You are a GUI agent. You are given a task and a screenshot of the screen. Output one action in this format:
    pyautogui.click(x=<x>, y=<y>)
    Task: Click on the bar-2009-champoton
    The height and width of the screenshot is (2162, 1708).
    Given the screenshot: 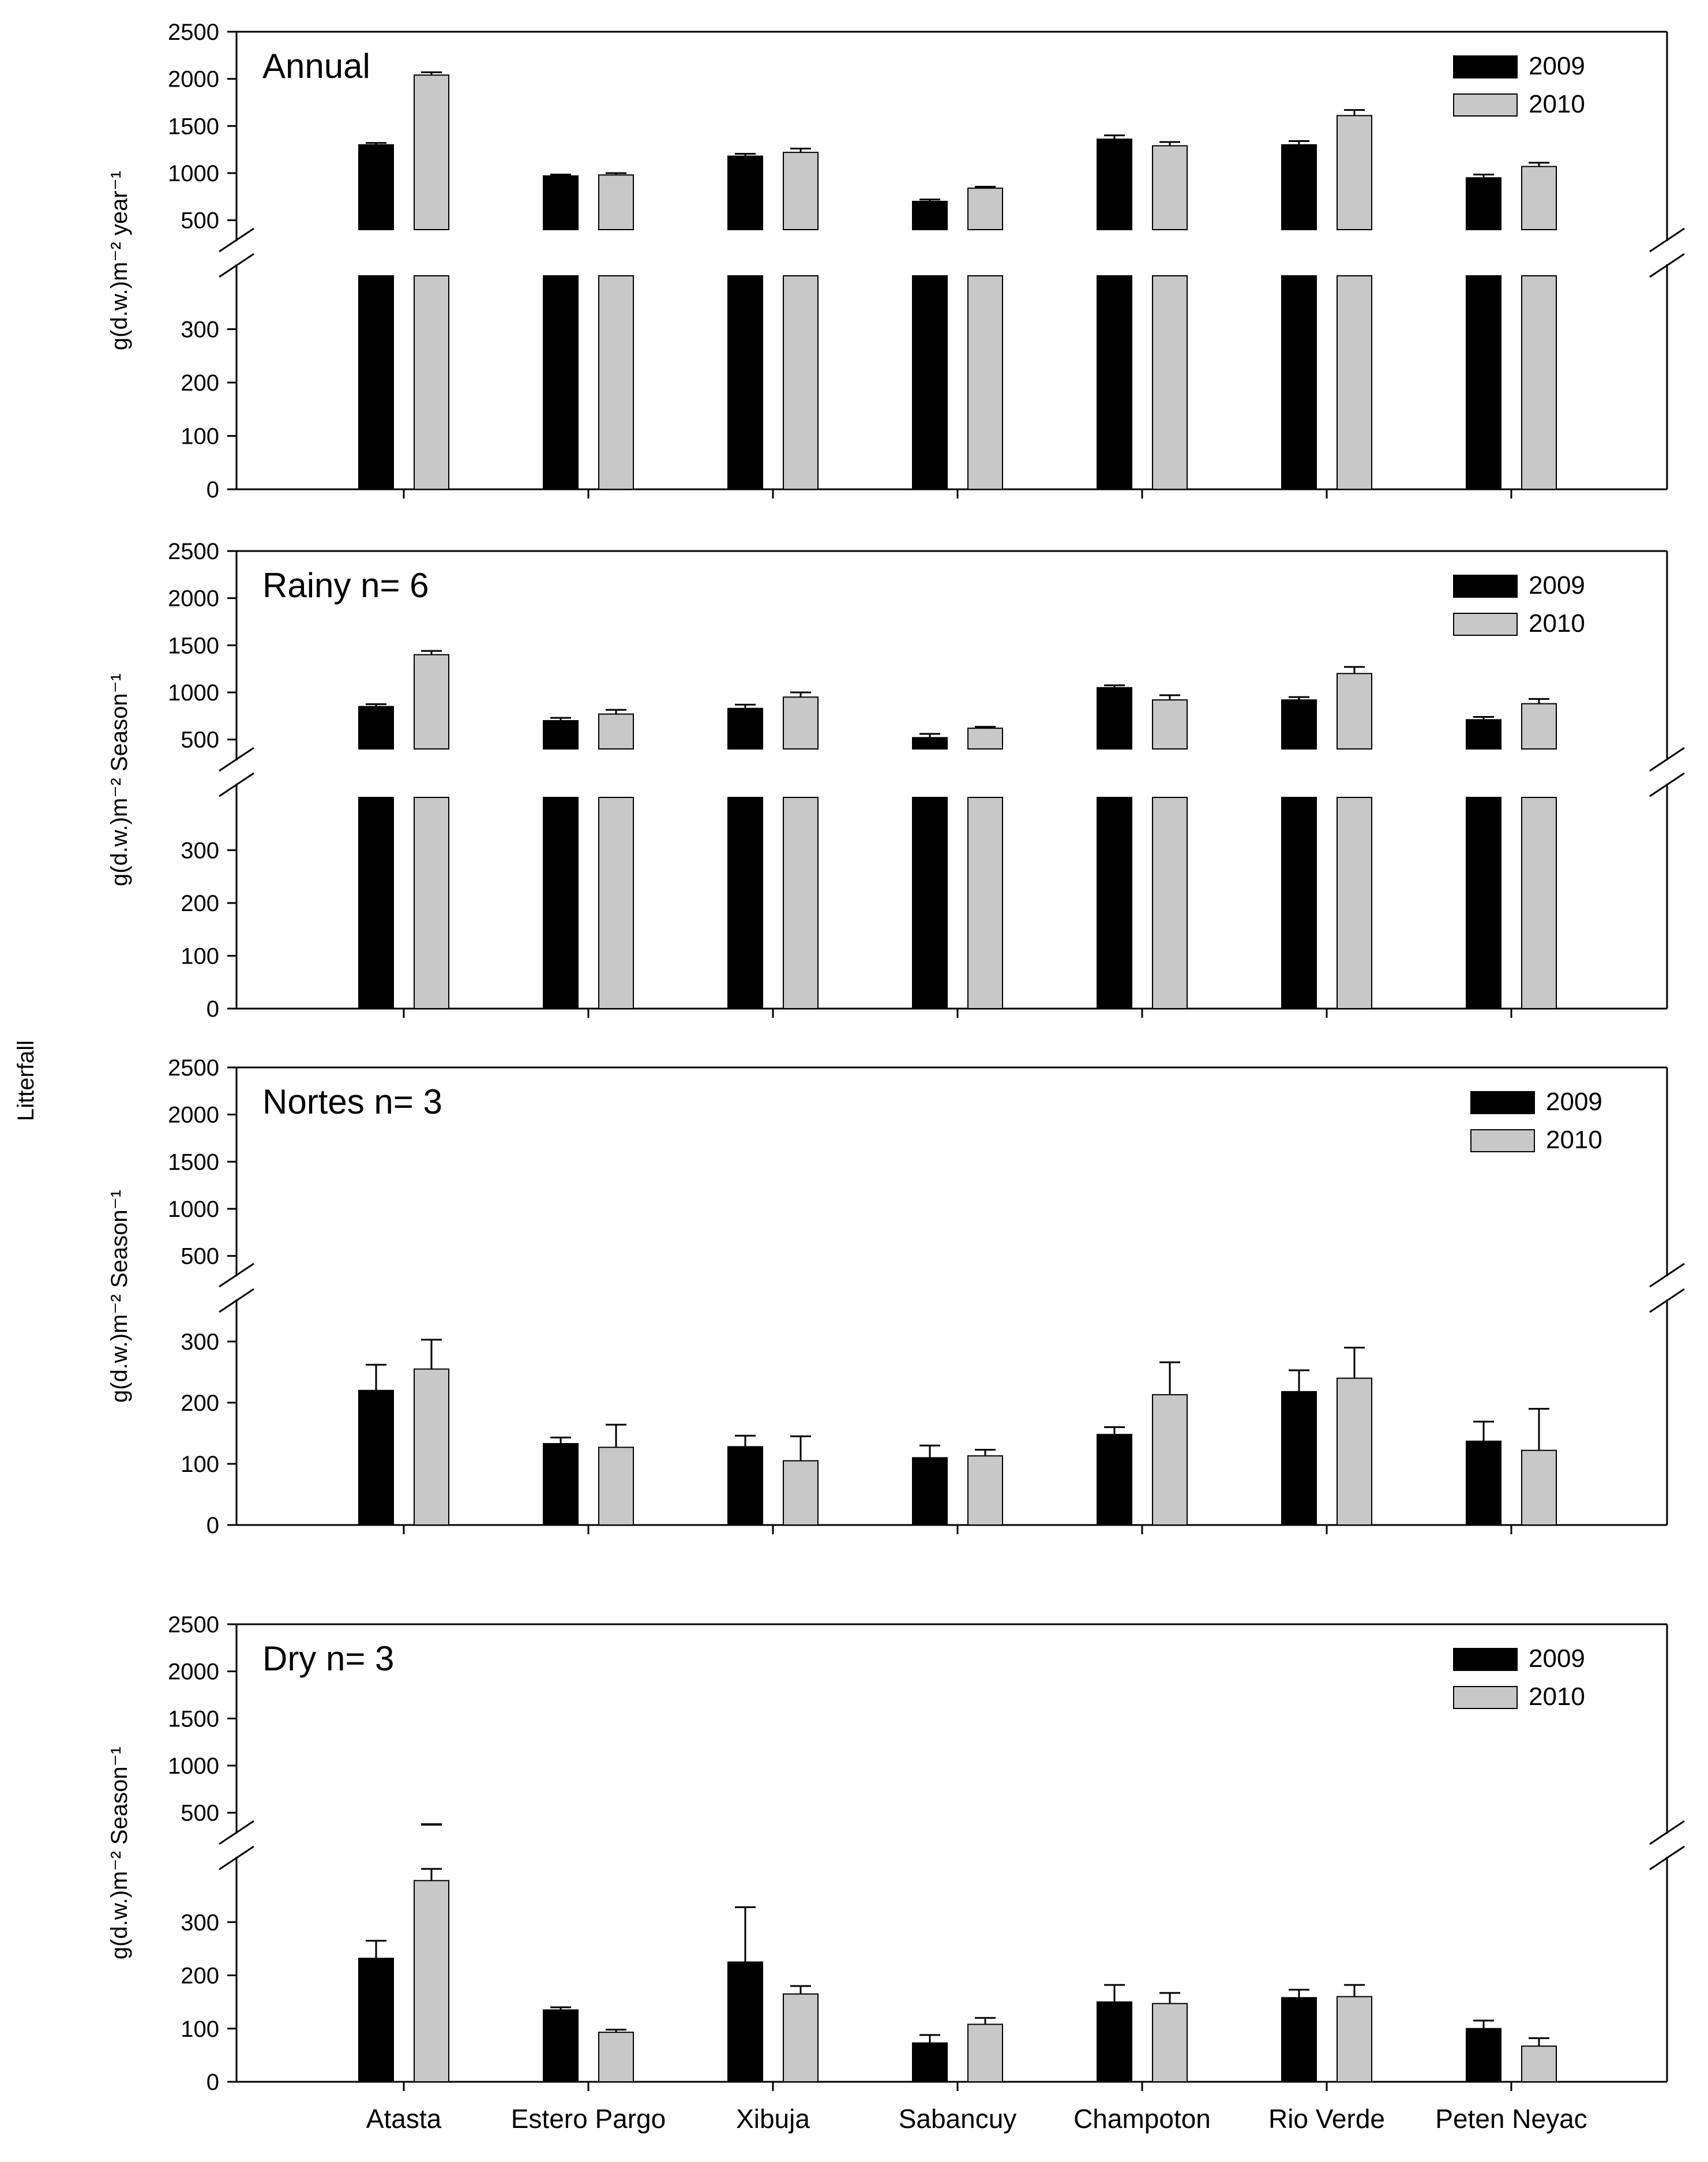 What is the action you would take?
    pyautogui.click(x=1115, y=1480)
    